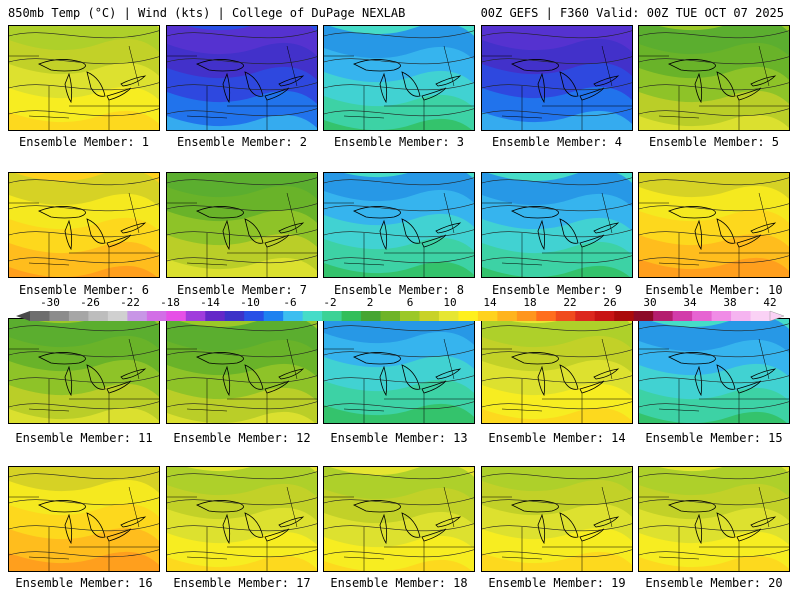 This screenshot has width=800, height=600. What do you see at coordinates (557, 290) in the screenshot?
I see `ensemble-member-caption: Ensemble Member: 9` at bounding box center [557, 290].